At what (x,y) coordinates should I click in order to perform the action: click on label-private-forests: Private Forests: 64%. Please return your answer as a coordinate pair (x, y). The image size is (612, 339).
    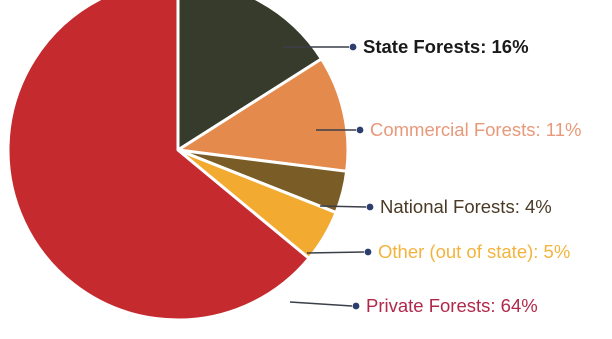
    Looking at the image, I should click on (452, 305).